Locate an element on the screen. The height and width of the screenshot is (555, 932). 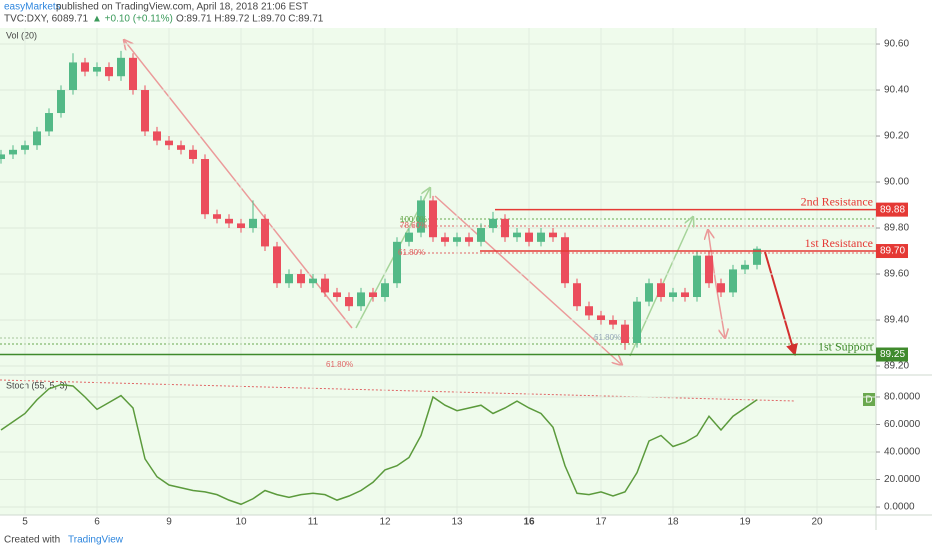
y-tick-label: 90.00 is located at coordinates (896, 182).